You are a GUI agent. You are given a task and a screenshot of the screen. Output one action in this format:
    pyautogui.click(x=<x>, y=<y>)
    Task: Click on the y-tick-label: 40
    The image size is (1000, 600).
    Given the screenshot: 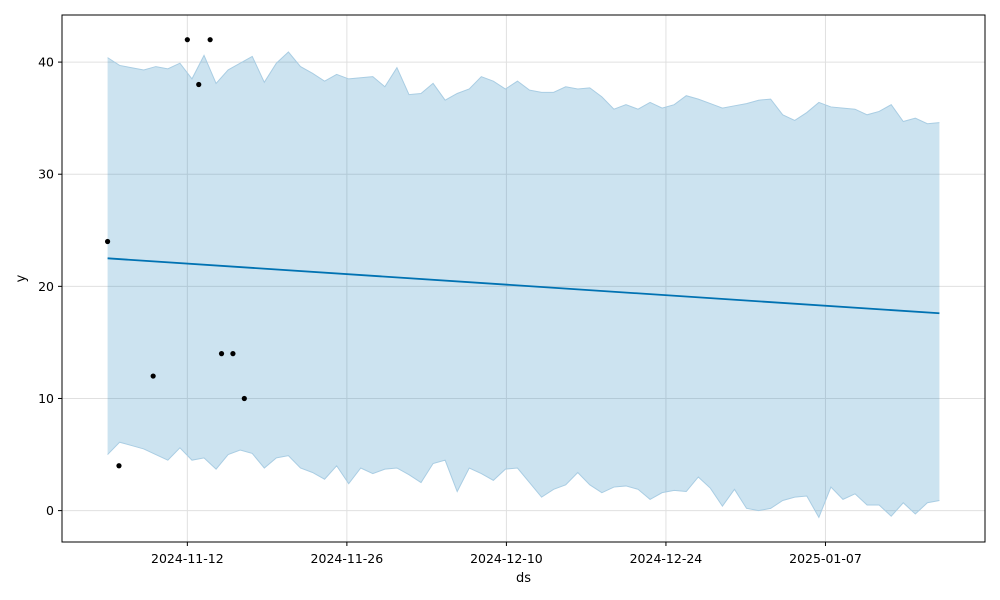 What is the action you would take?
    pyautogui.click(x=46, y=62)
    